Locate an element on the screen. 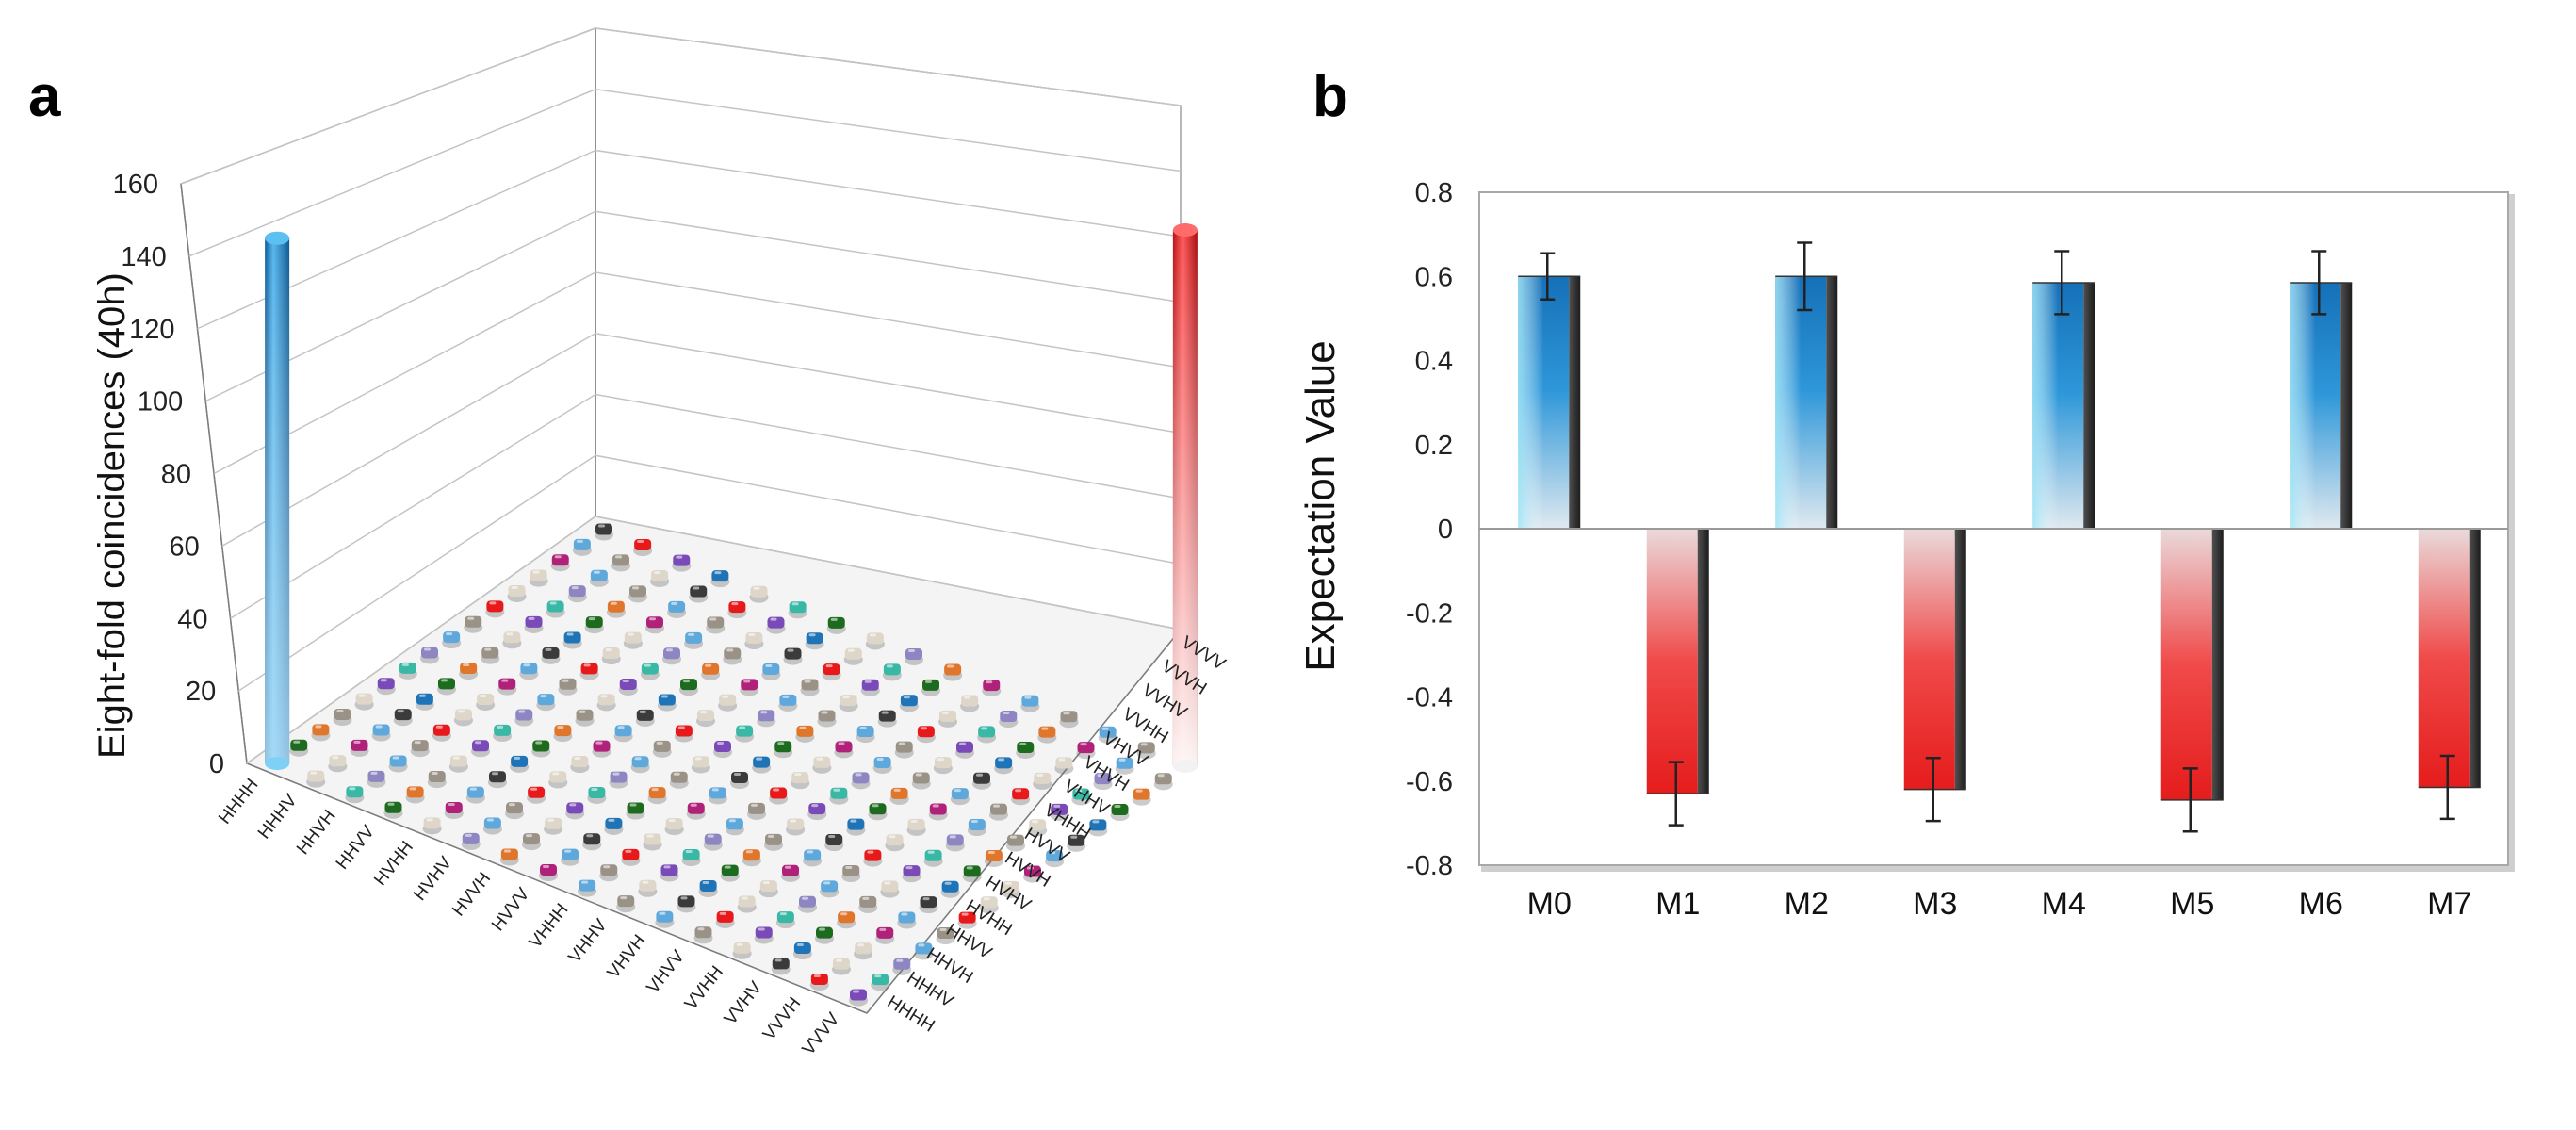 This screenshot has height=1130, width=2576. z-tick-label: 100 is located at coordinates (160, 402).